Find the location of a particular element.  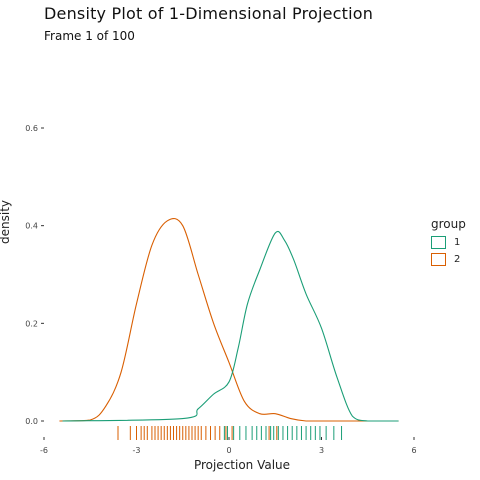

x-tick-label: 3 is located at coordinates (321, 450).